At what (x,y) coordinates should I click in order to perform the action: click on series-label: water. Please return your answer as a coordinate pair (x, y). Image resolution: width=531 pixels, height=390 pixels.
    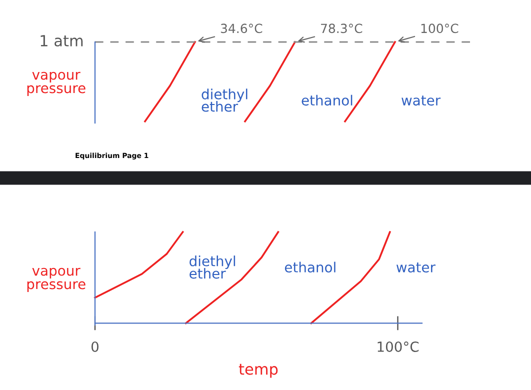
    Looking at the image, I should click on (416, 267).